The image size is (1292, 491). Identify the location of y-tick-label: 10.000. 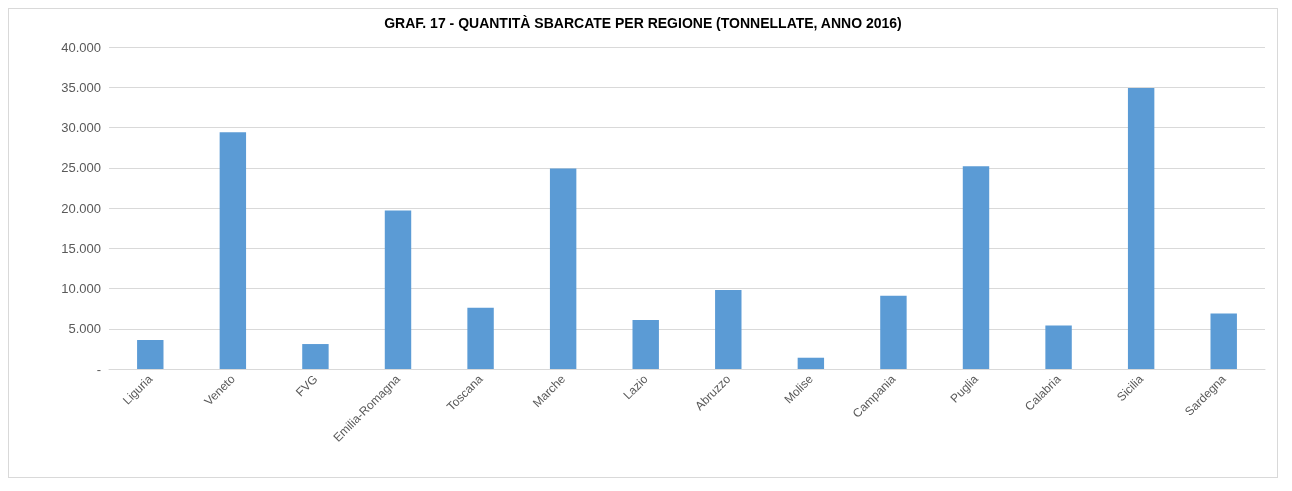
(81, 288).